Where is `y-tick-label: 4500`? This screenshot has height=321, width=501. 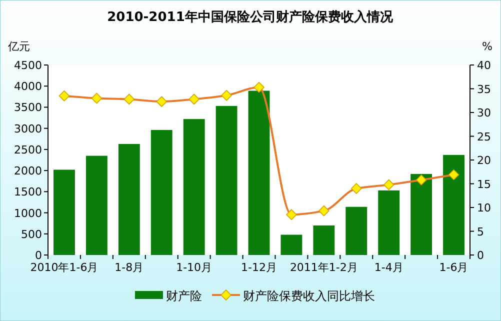 y-tick-label: 4500 is located at coordinates (28, 65).